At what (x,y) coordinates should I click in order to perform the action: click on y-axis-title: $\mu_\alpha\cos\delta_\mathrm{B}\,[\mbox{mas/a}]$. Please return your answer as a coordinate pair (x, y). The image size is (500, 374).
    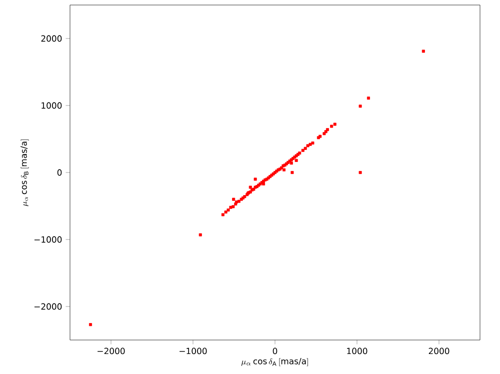
    Looking at the image, I should click on (24, 173).